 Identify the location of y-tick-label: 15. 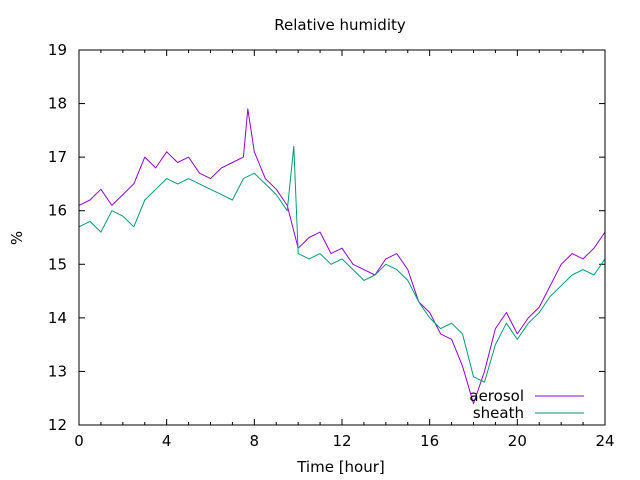
(57, 264).